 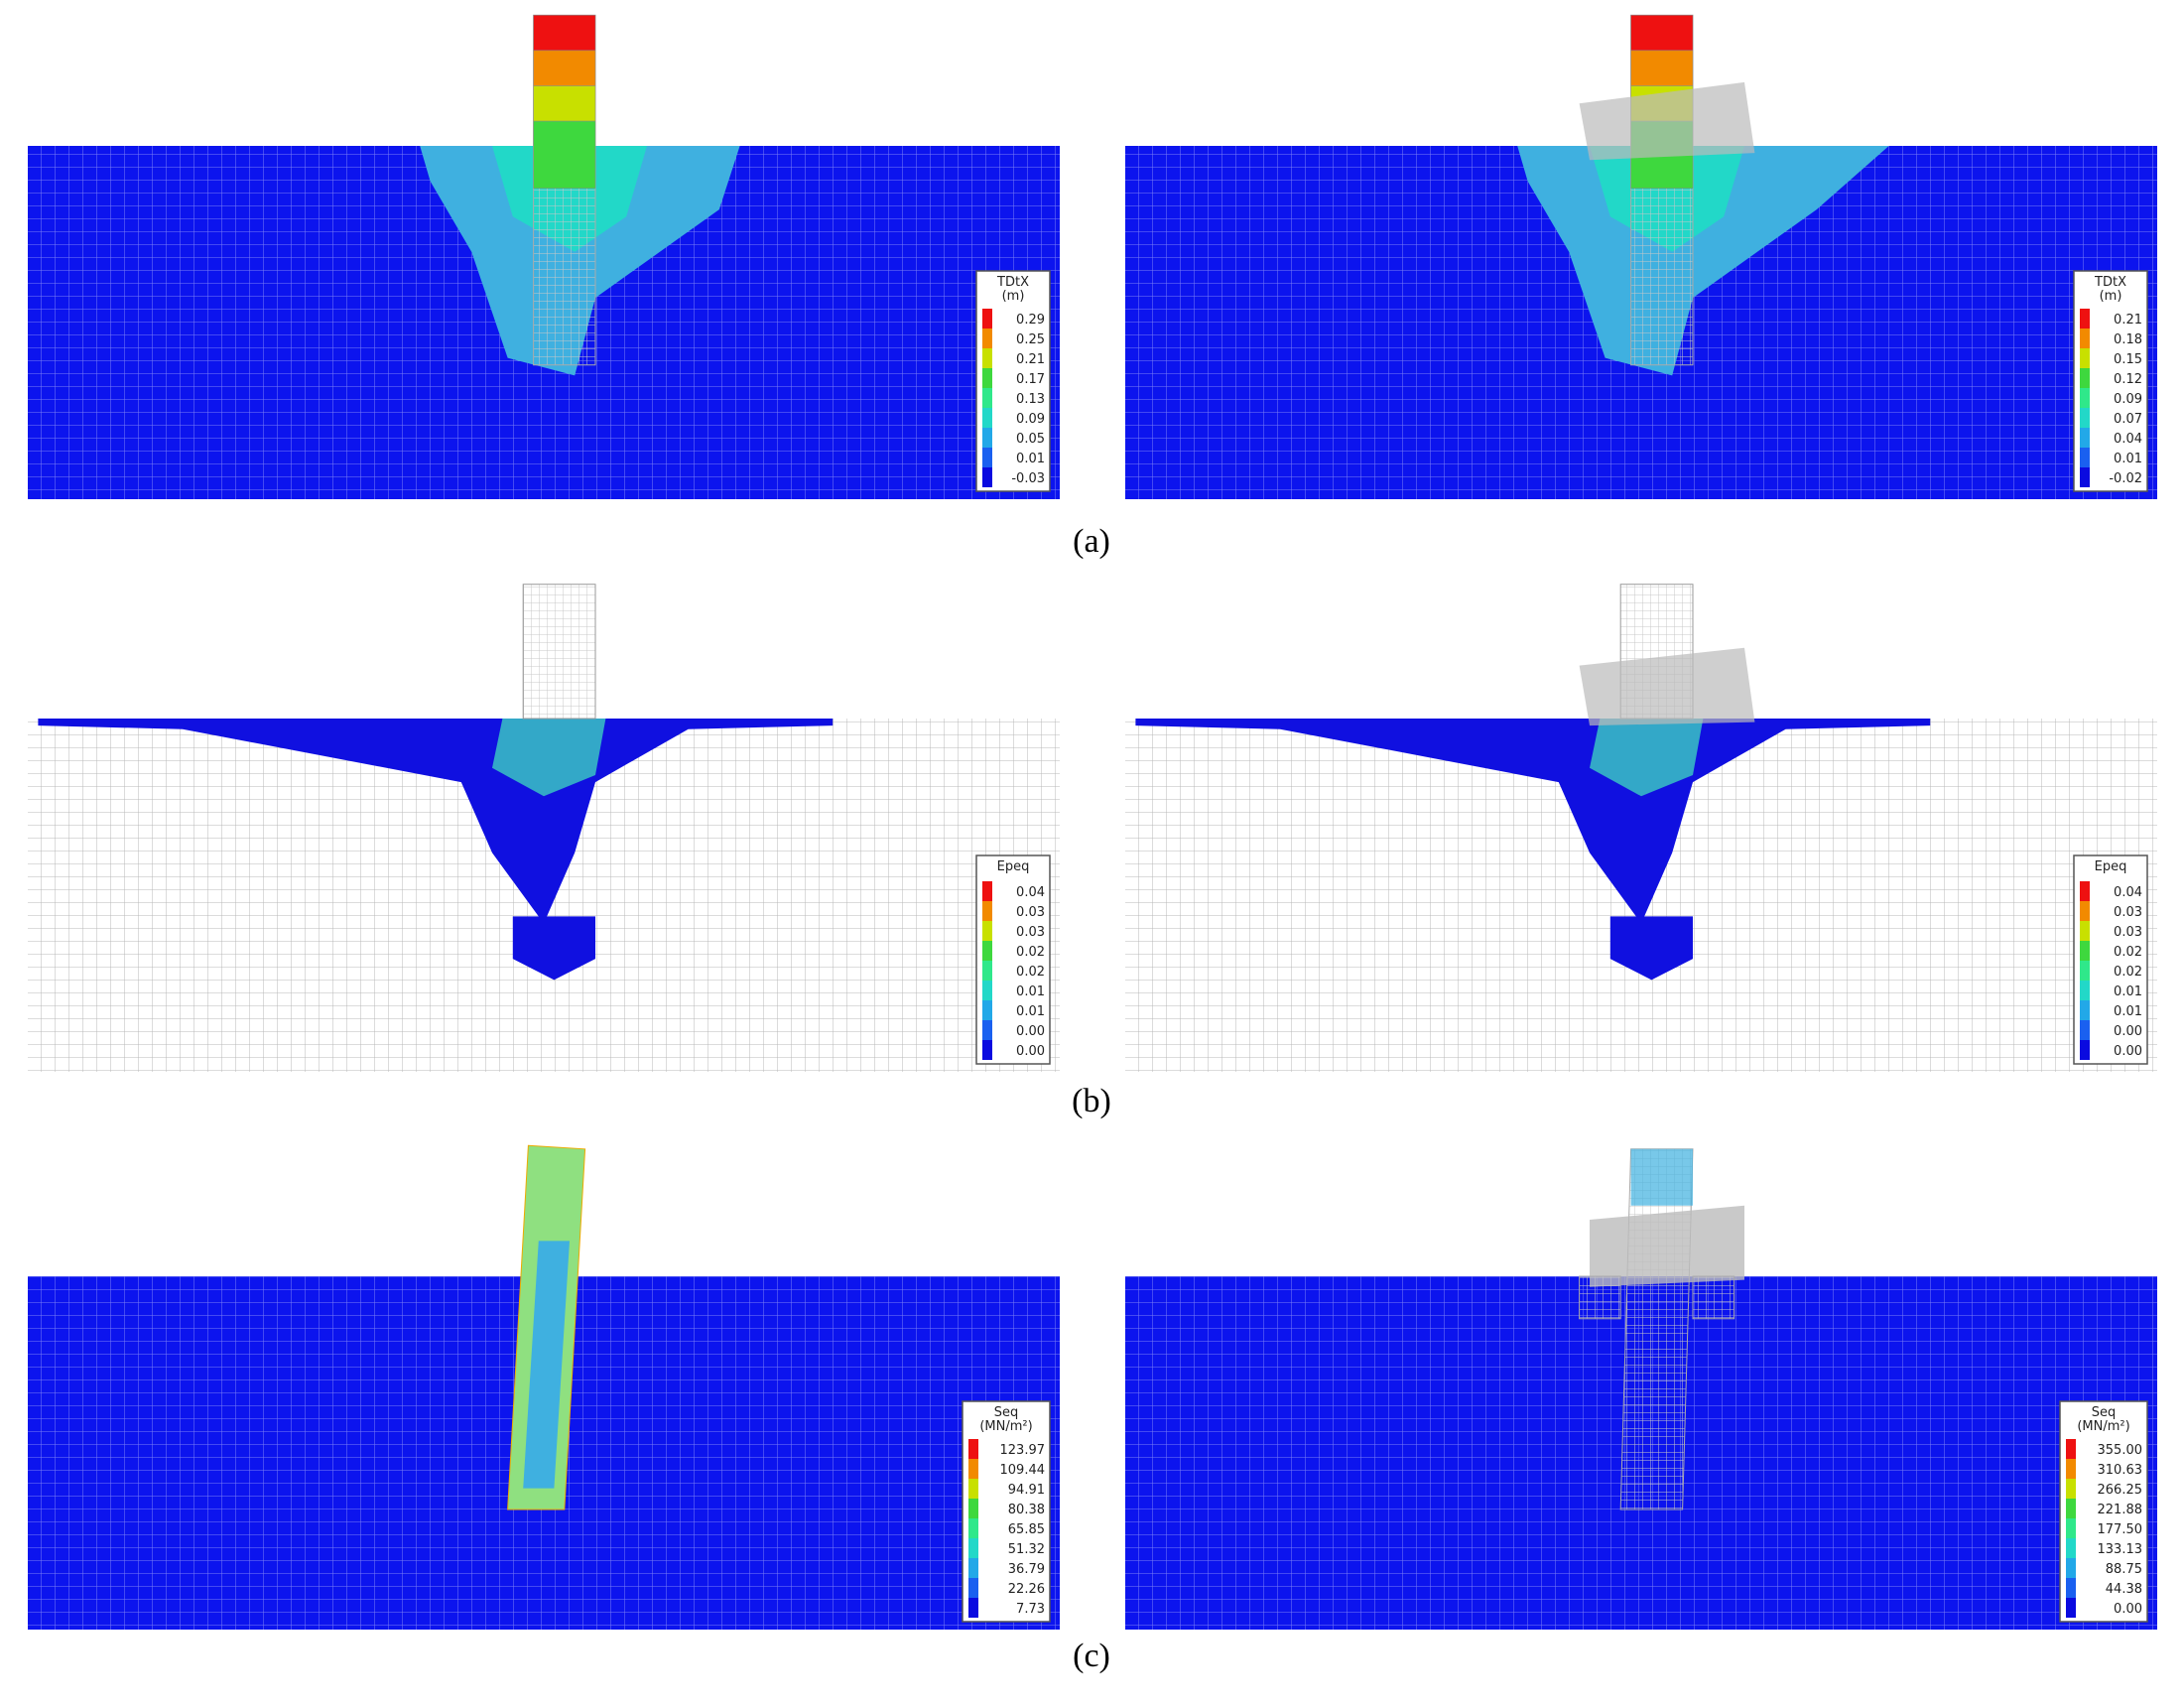 I want to click on legend-label: 0.25, so click(x=1030, y=340).